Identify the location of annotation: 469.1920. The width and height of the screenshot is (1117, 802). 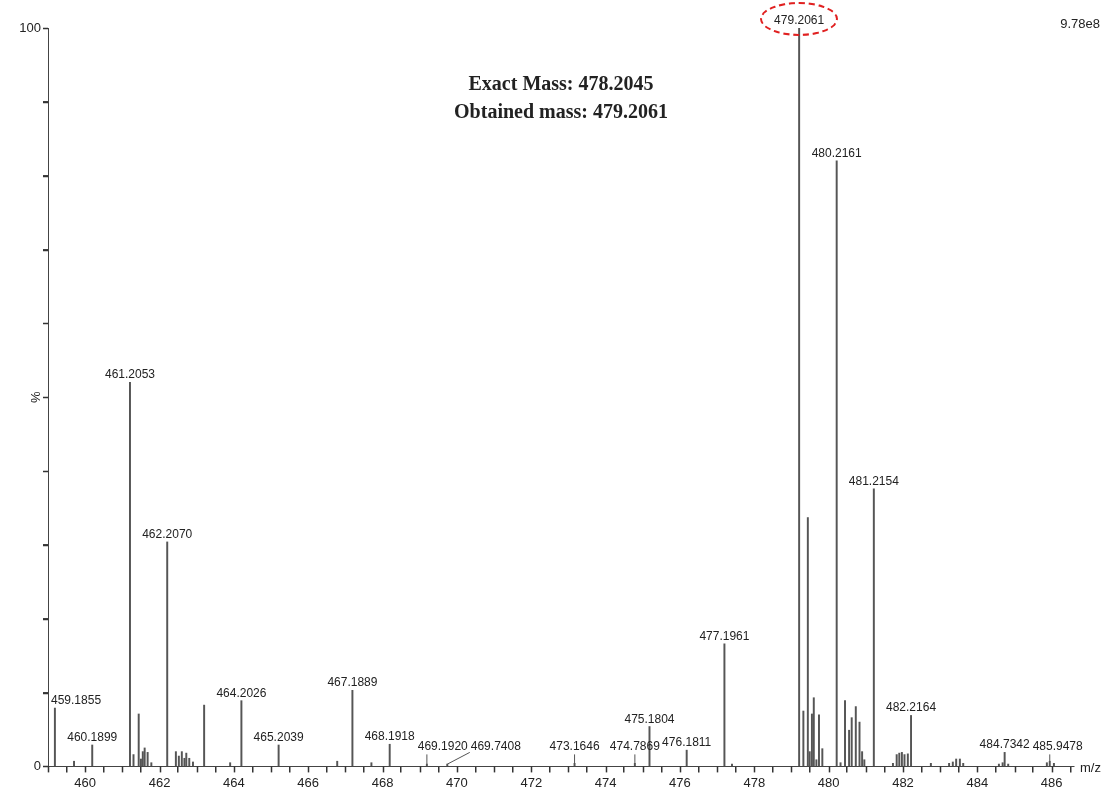
(443, 746).